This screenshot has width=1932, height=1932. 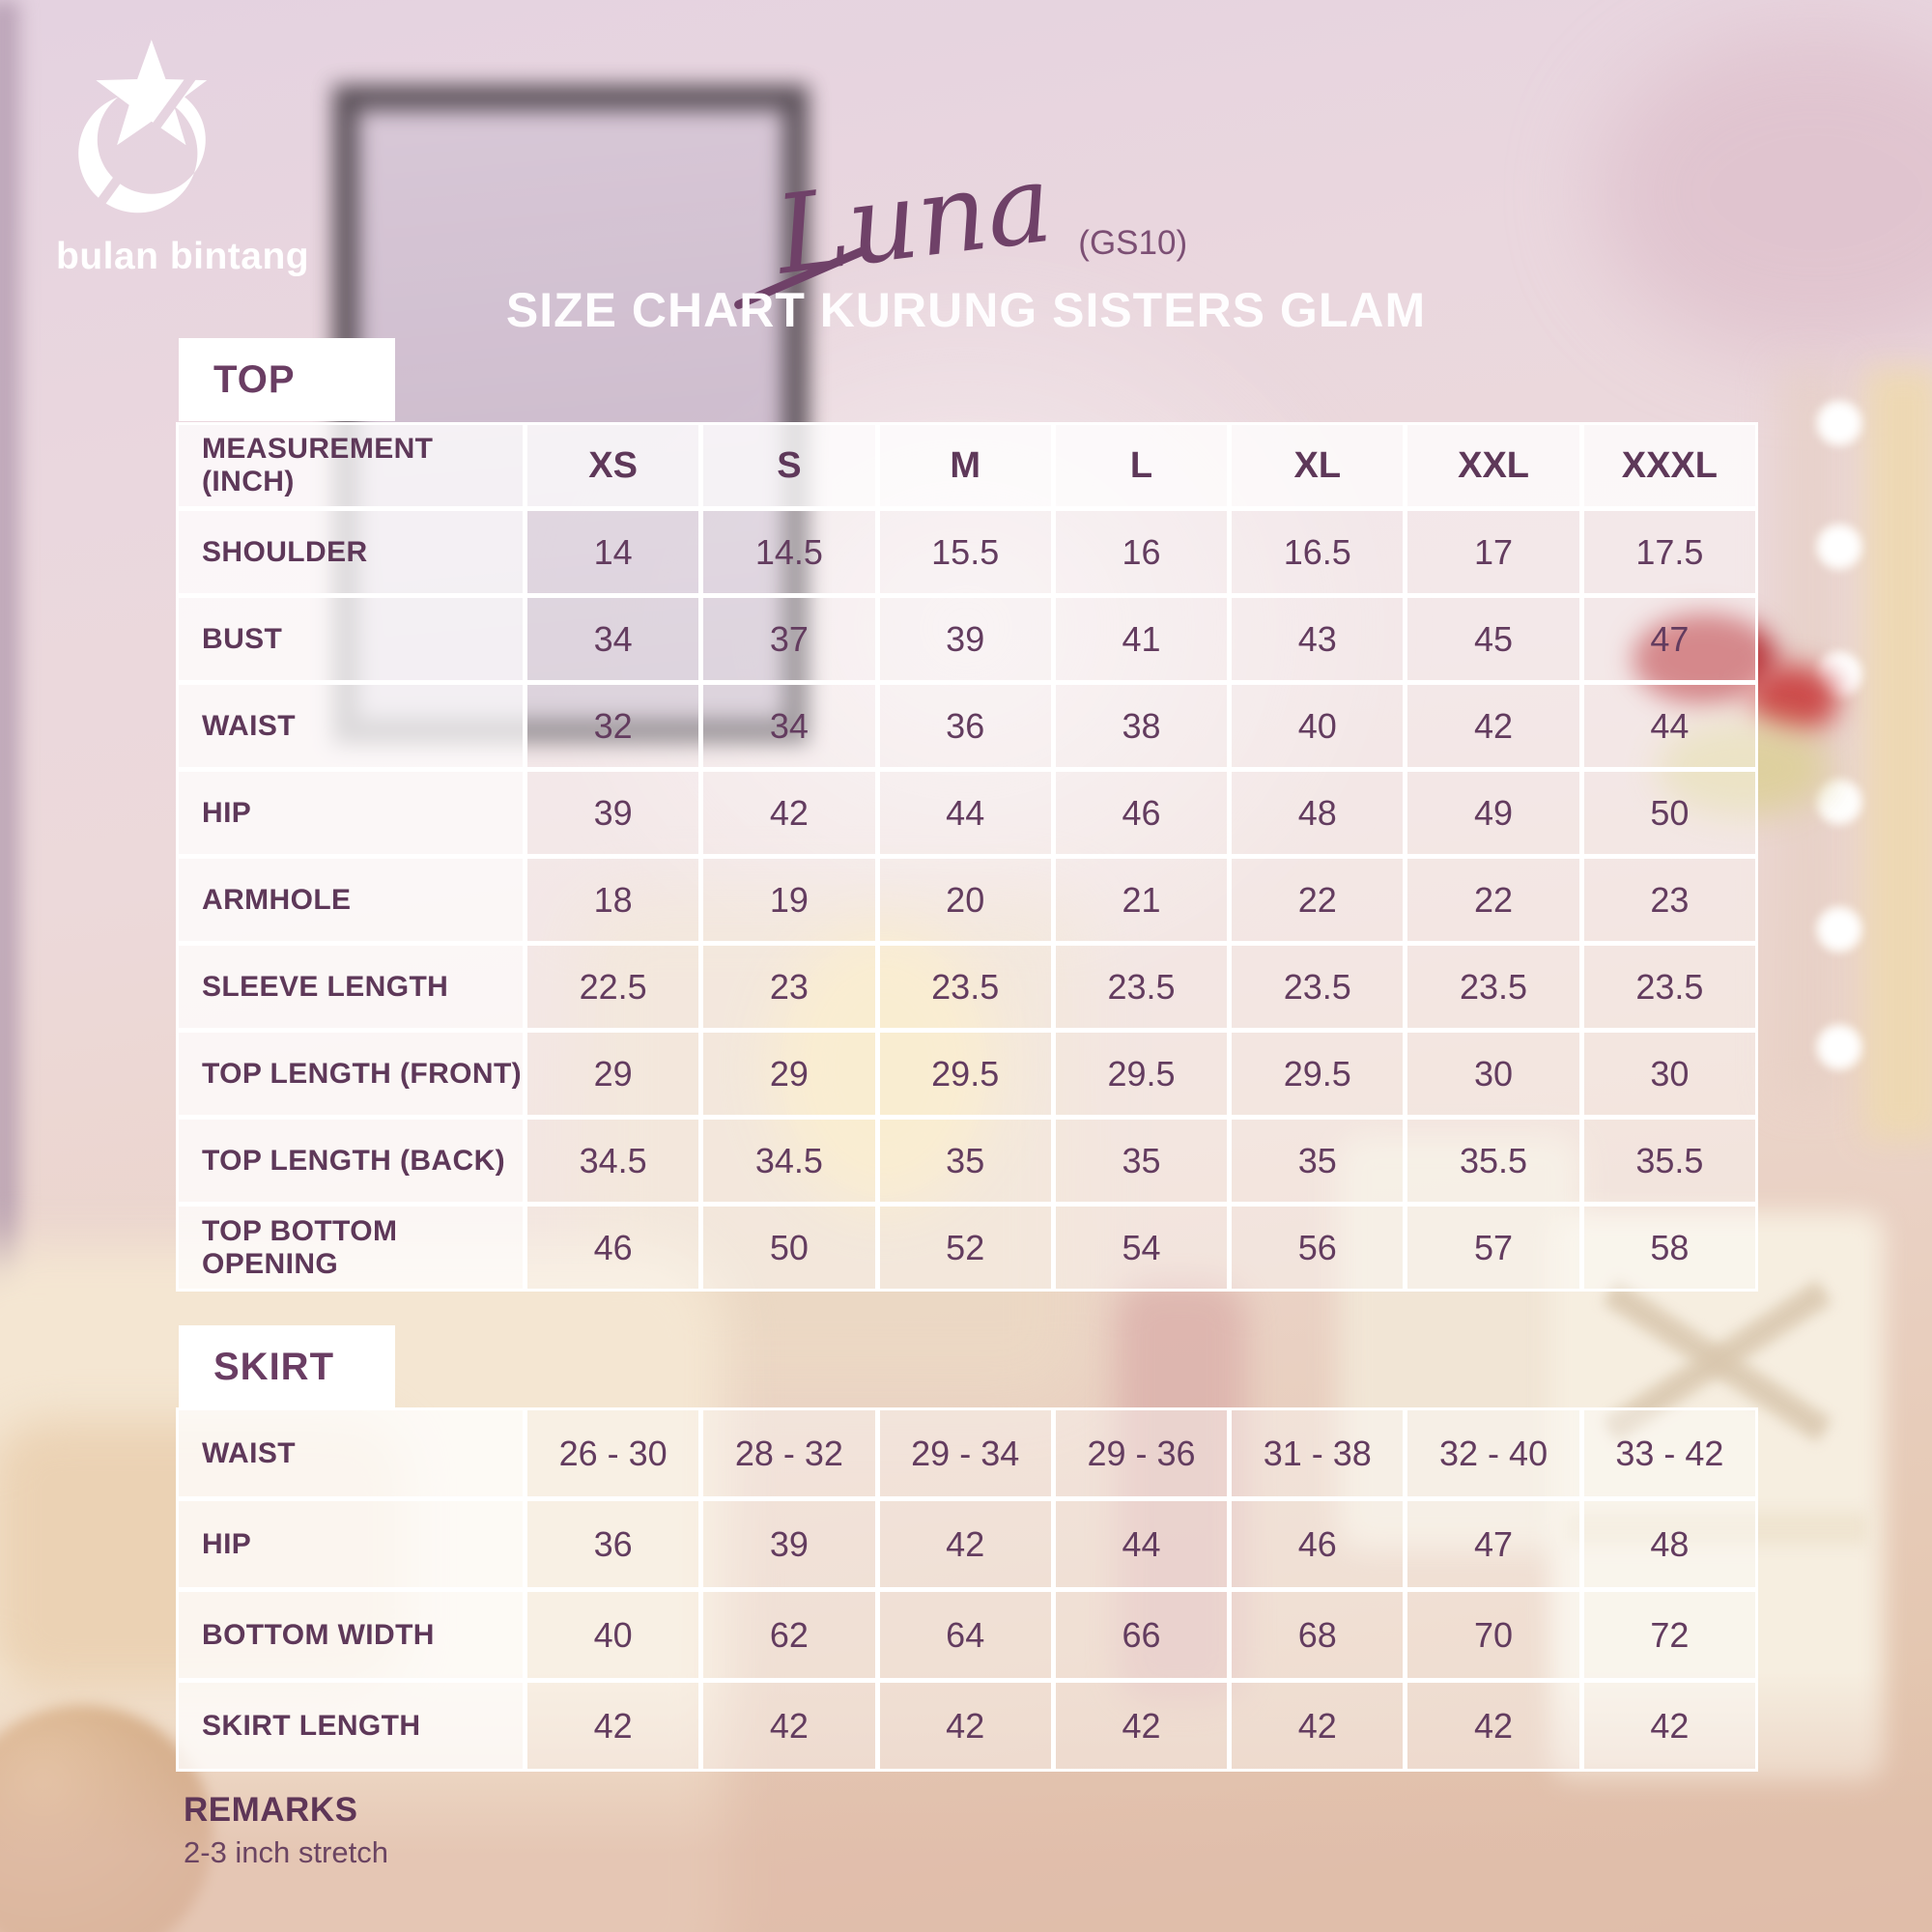 What do you see at coordinates (965, 1635) in the screenshot?
I see `value-cell: 64` at bounding box center [965, 1635].